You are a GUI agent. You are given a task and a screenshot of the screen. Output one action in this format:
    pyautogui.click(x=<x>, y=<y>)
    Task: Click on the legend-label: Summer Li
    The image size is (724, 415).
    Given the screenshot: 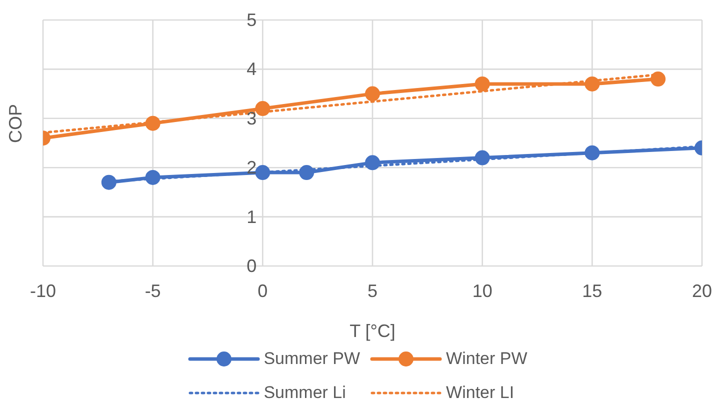 What is the action you would take?
    pyautogui.click(x=305, y=393)
    